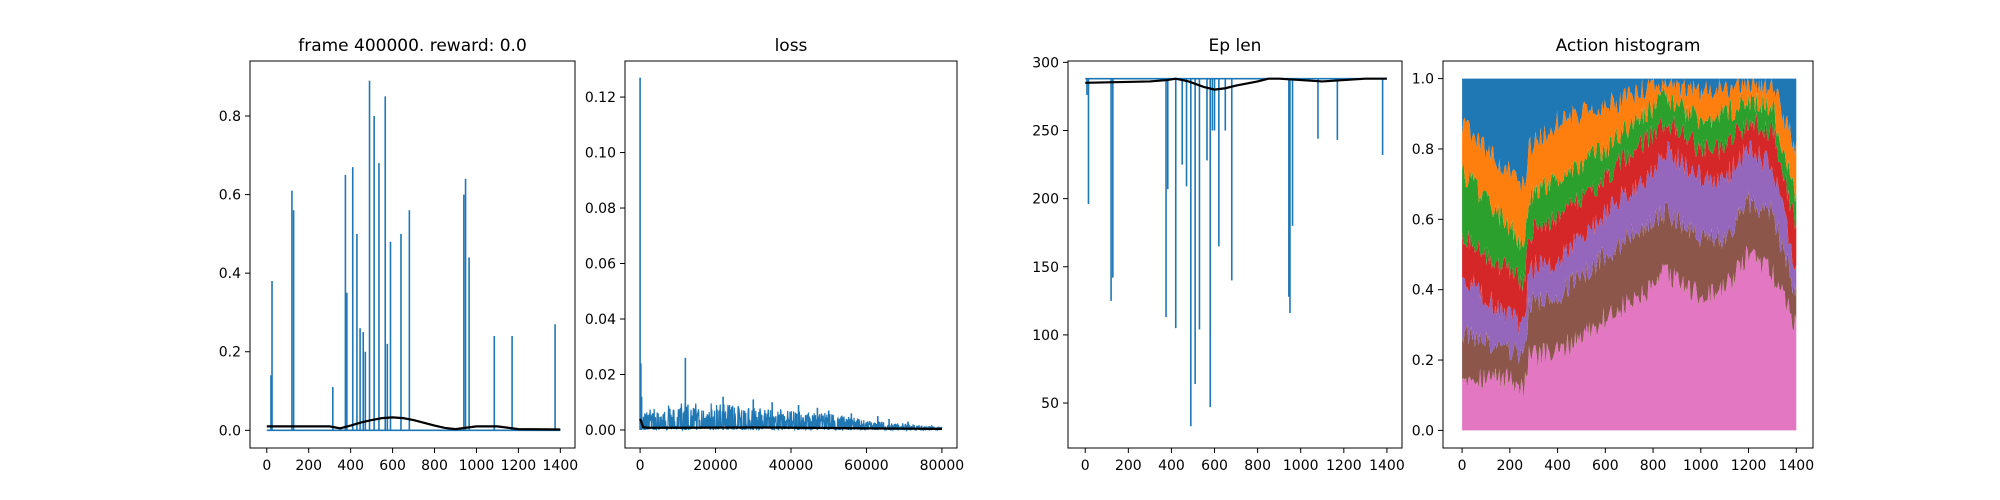 The image size is (2000, 500). I want to click on y-tick-label: 150, so click(1045, 268).